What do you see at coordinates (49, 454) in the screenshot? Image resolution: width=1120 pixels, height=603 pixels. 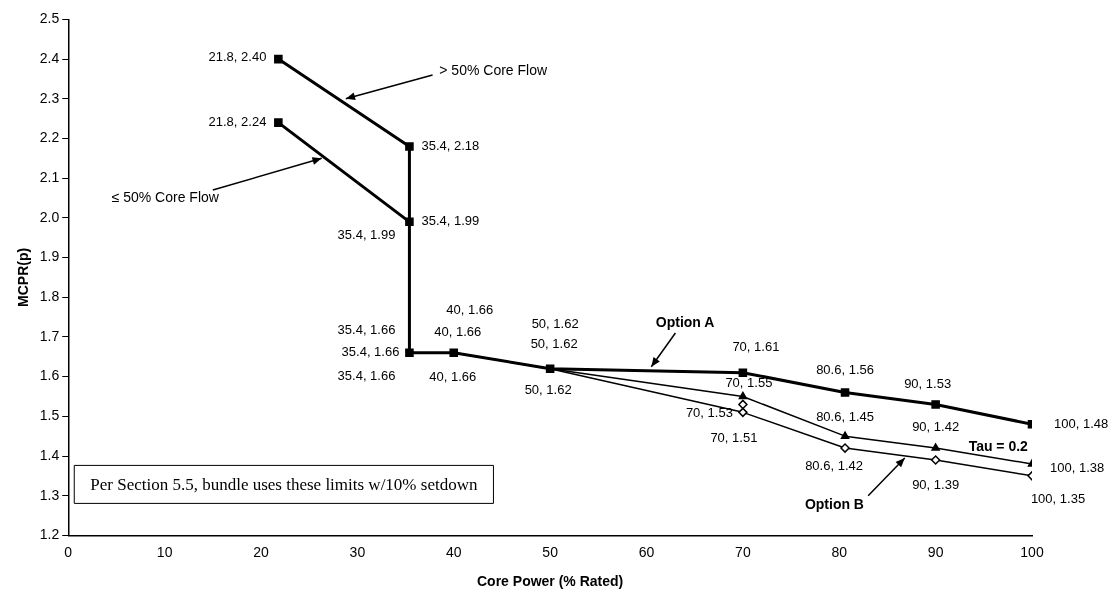 I see `y-tick-label: 1.4` at bounding box center [49, 454].